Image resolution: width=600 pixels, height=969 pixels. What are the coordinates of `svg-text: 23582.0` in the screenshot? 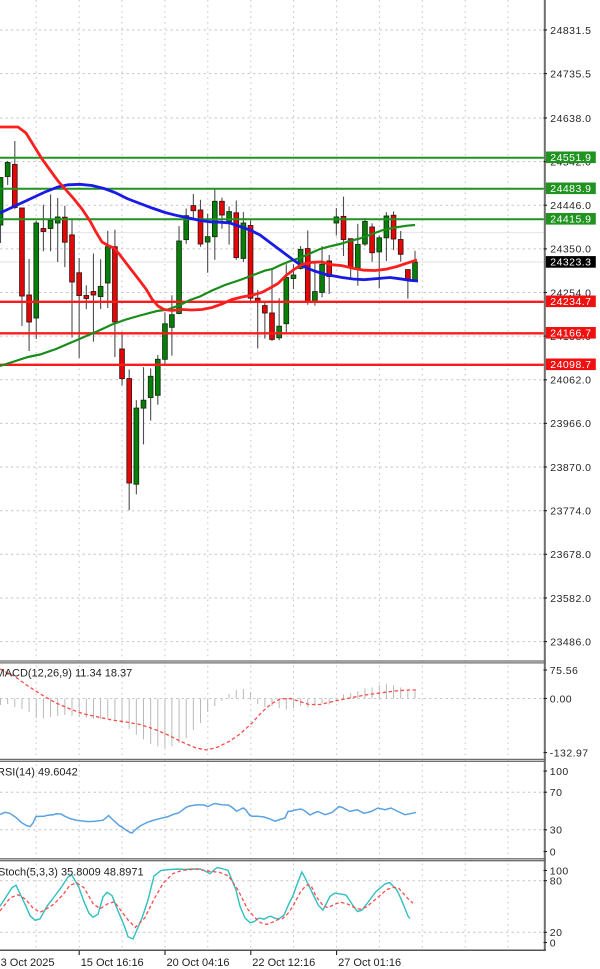 It's located at (570, 599).